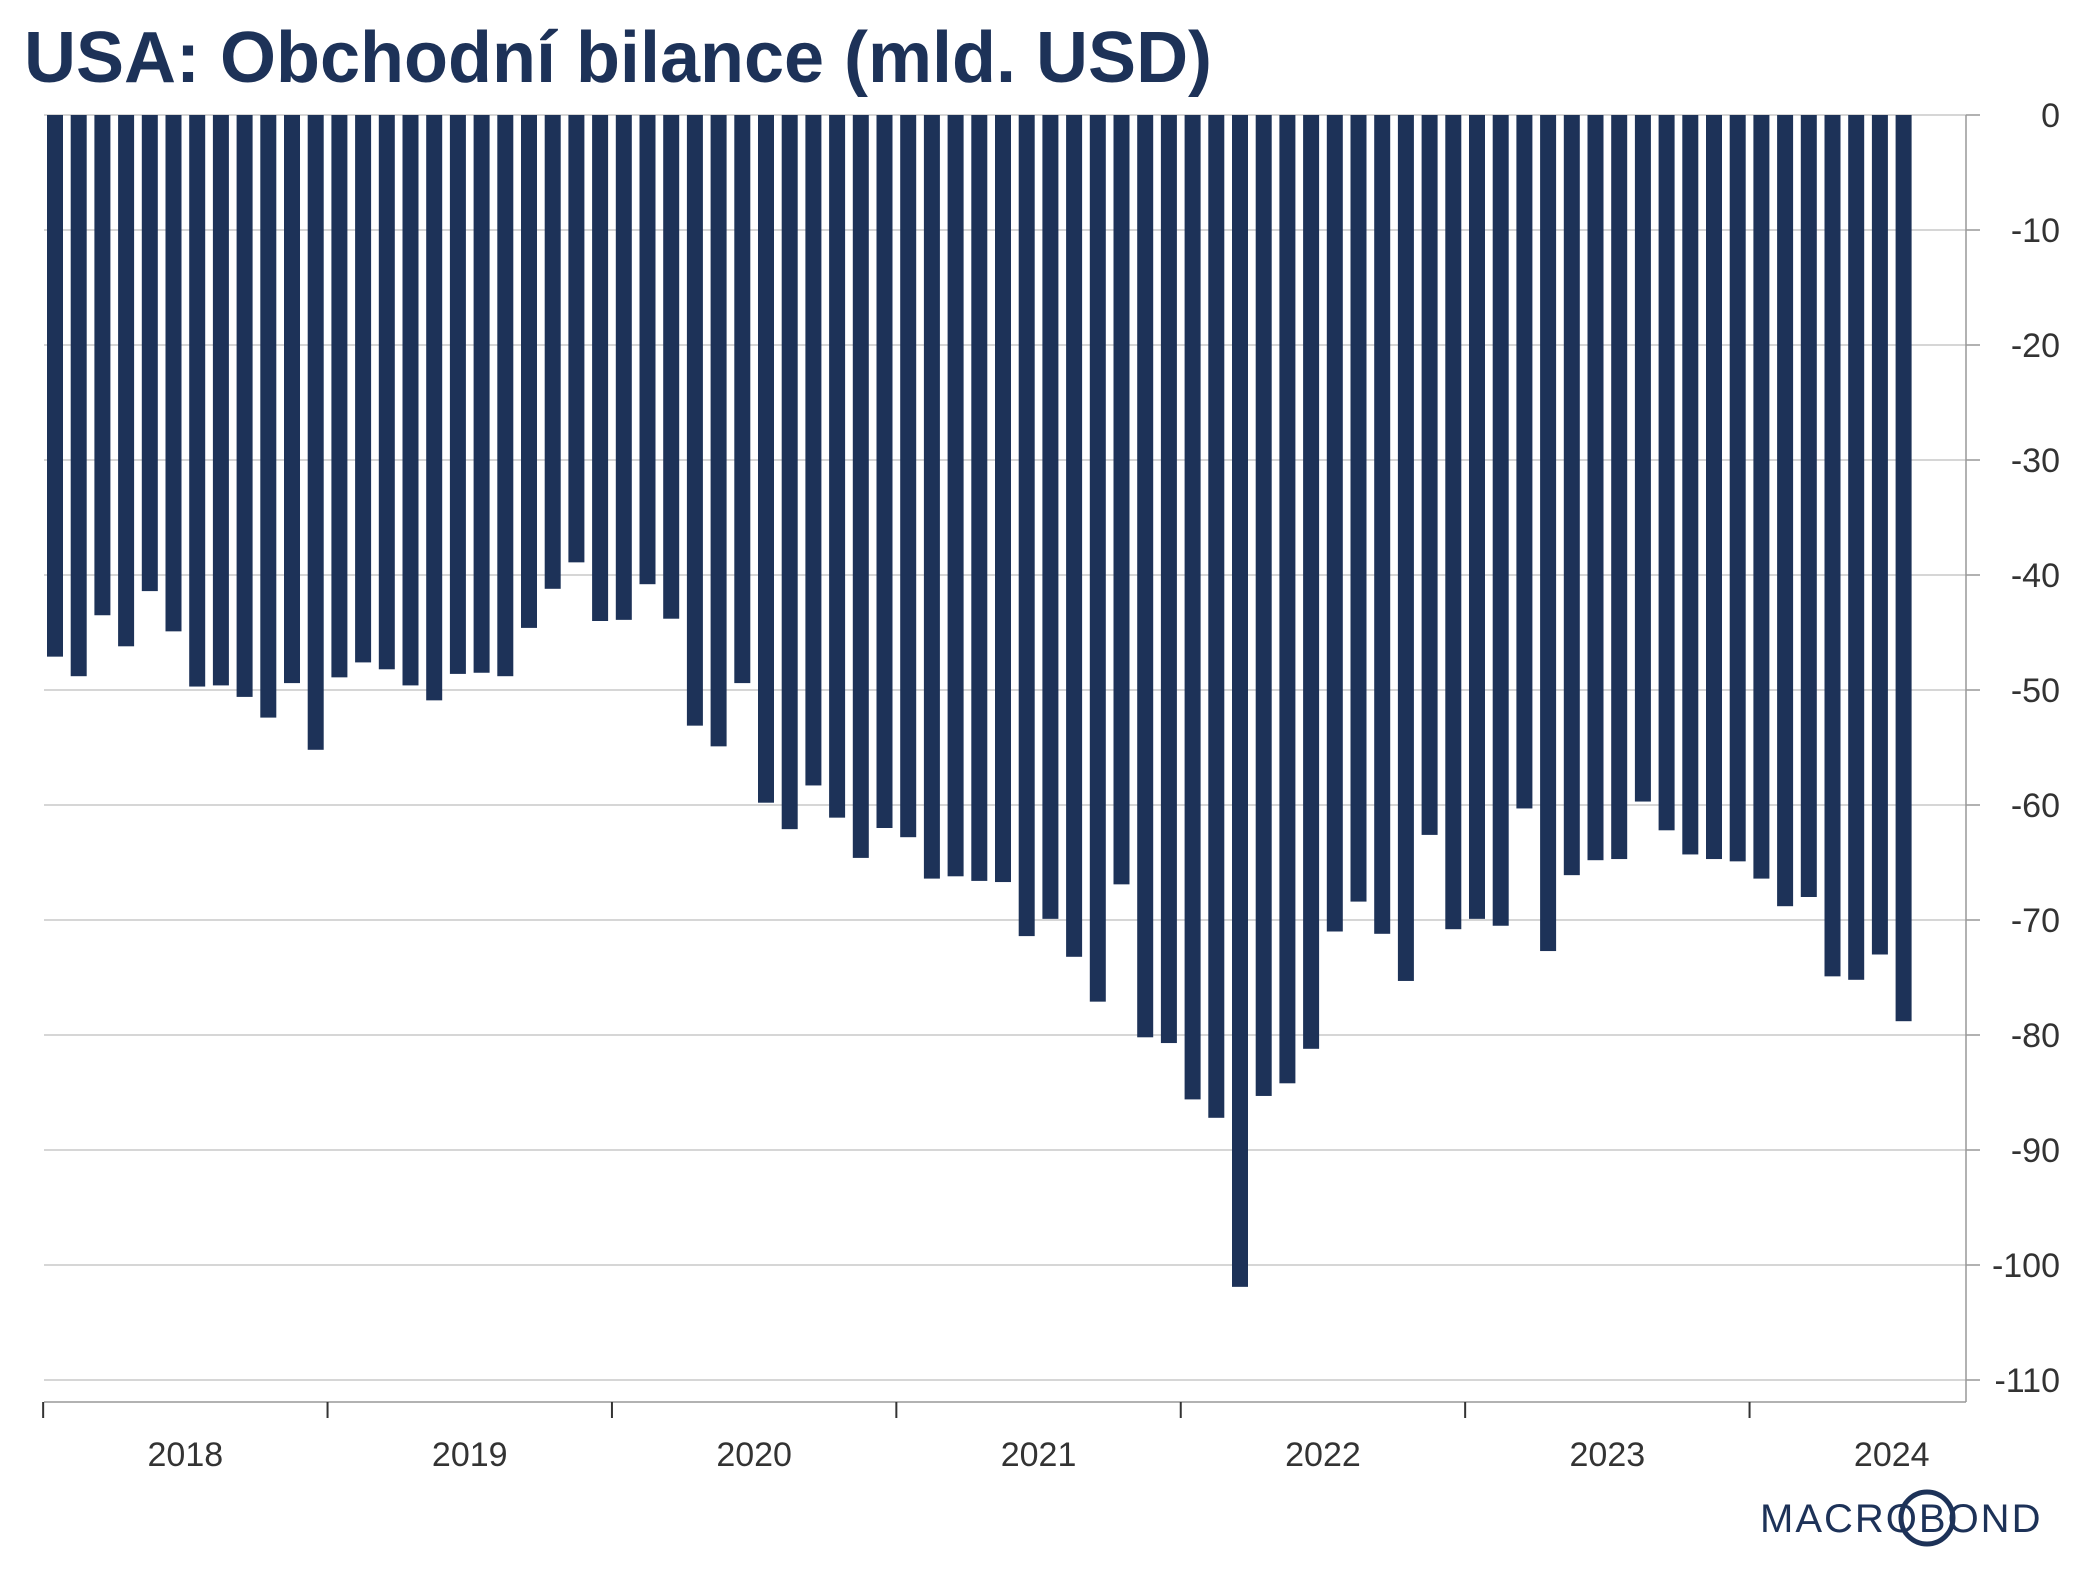 This screenshot has width=2093, height=1570. I want to click on y-tick-label: -40, so click(2035, 576).